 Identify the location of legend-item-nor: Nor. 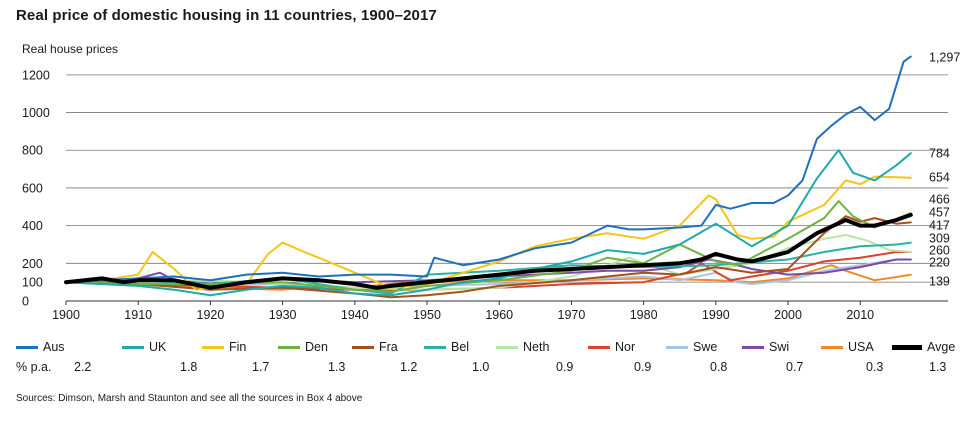
(611, 347).